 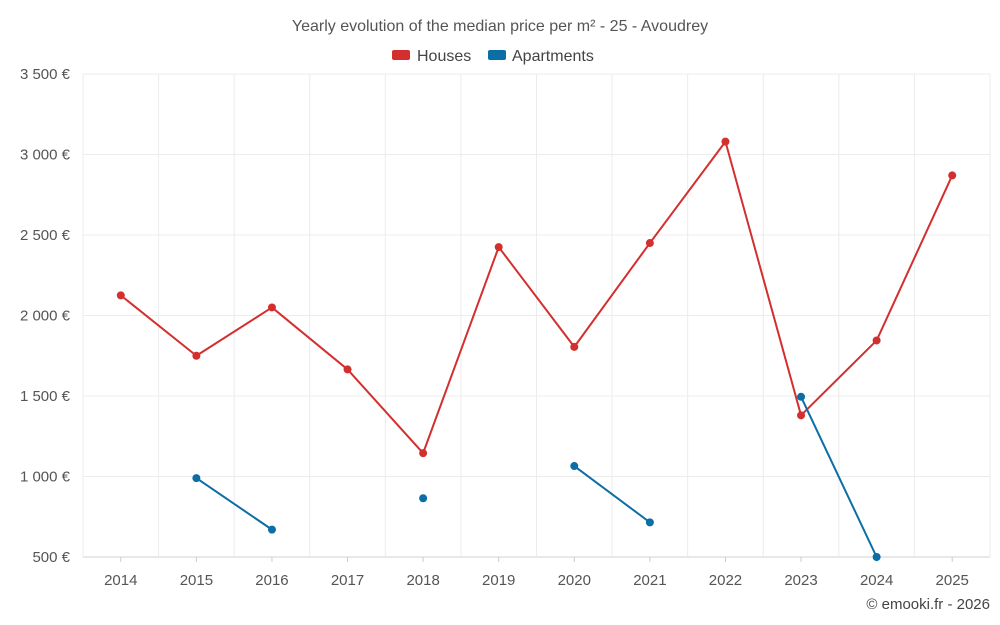 I want to click on x-tick-label: 2021, so click(x=649, y=580).